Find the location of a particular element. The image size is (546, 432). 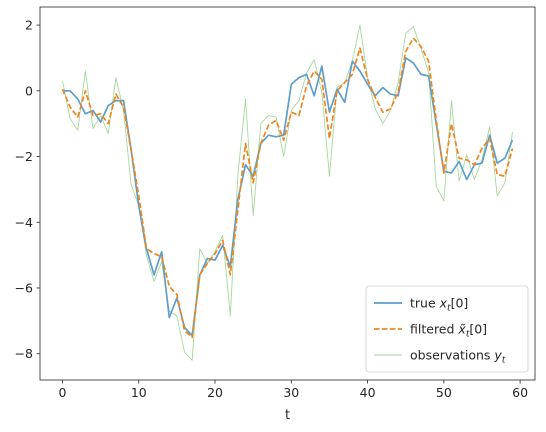

legend: true xt[0] filtered x̃t[0] observations yt is located at coordinates (447, 329).